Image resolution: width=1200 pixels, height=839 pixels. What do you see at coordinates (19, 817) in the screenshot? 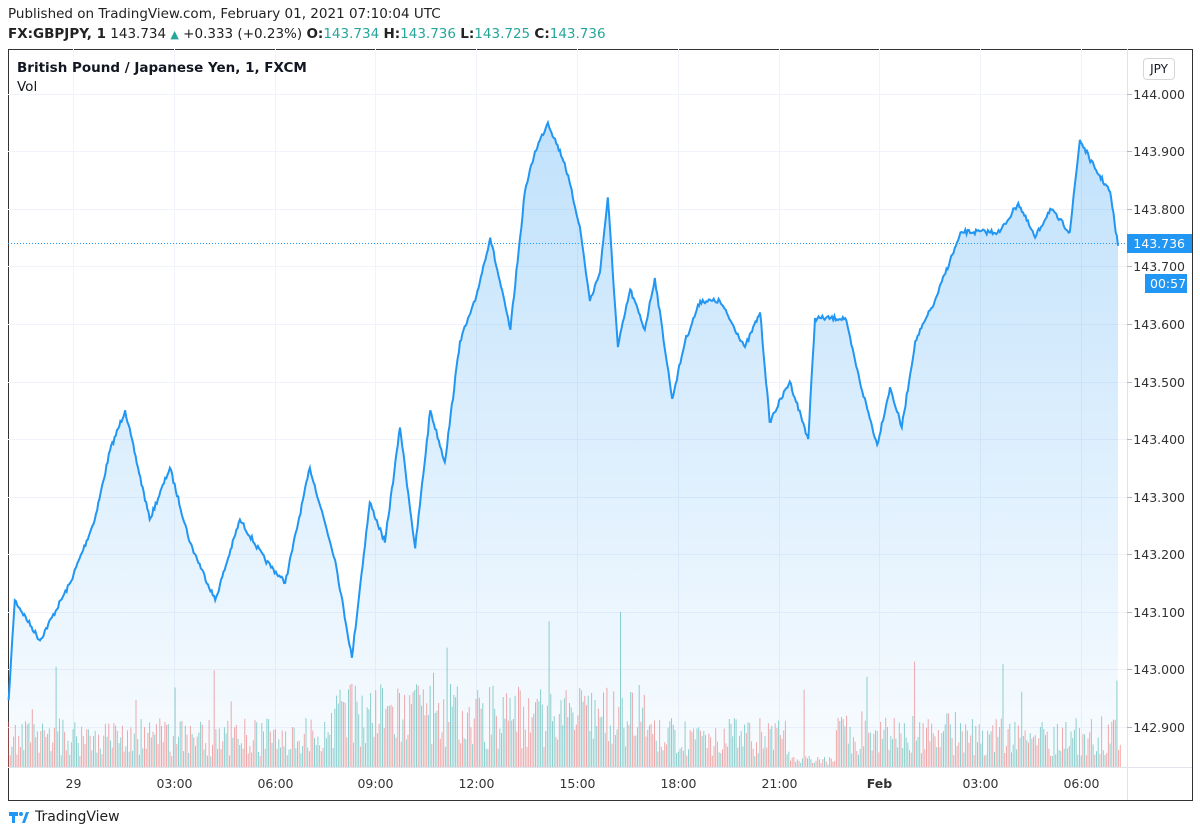
I see `tradingview-logo-icon` at bounding box center [19, 817].